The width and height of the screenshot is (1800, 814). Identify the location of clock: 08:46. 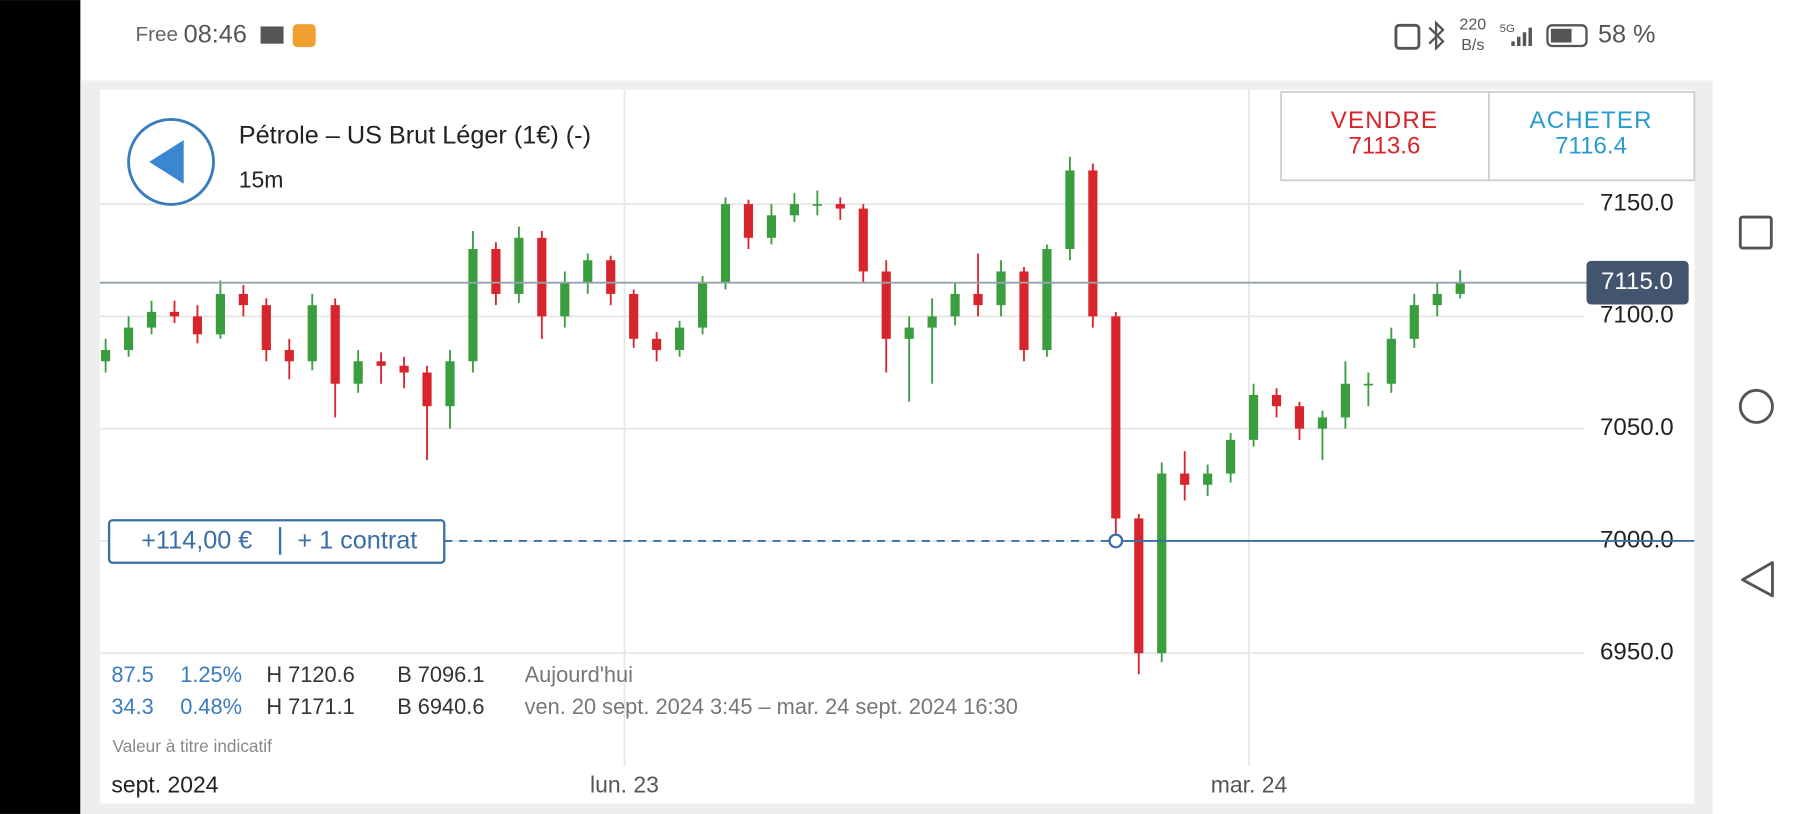
(215, 34).